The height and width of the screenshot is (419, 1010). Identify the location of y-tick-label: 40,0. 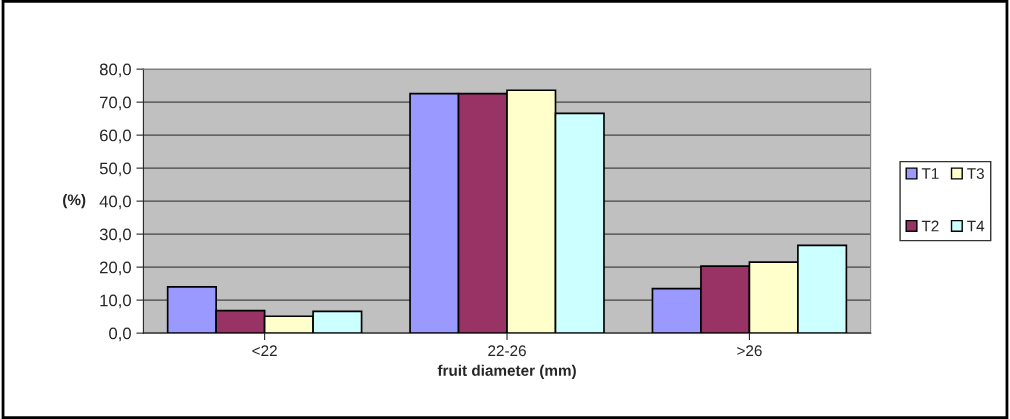
(115, 202).